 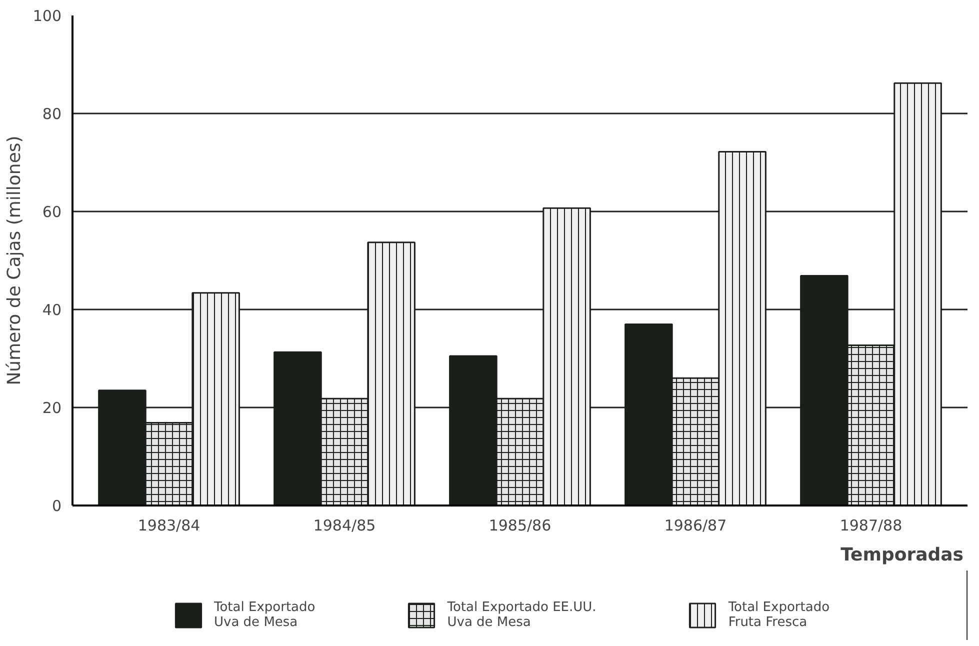 What do you see at coordinates (14, 261) in the screenshot?
I see `y-axis-title: Número de Cajas (millones)` at bounding box center [14, 261].